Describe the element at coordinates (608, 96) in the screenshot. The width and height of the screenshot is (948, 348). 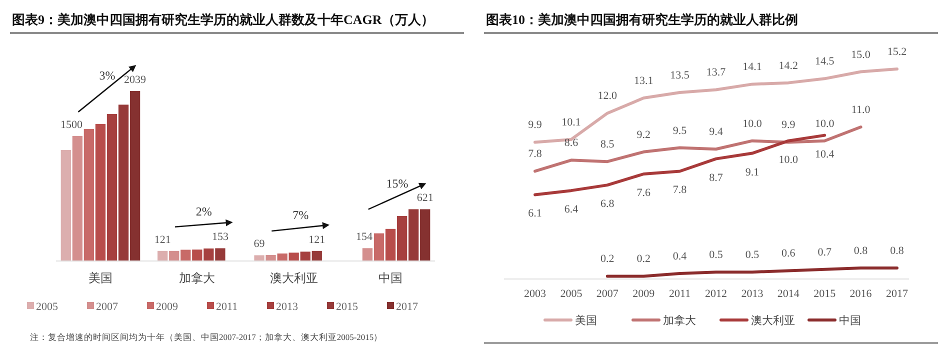
I see `data-label: 12.0` at that location.